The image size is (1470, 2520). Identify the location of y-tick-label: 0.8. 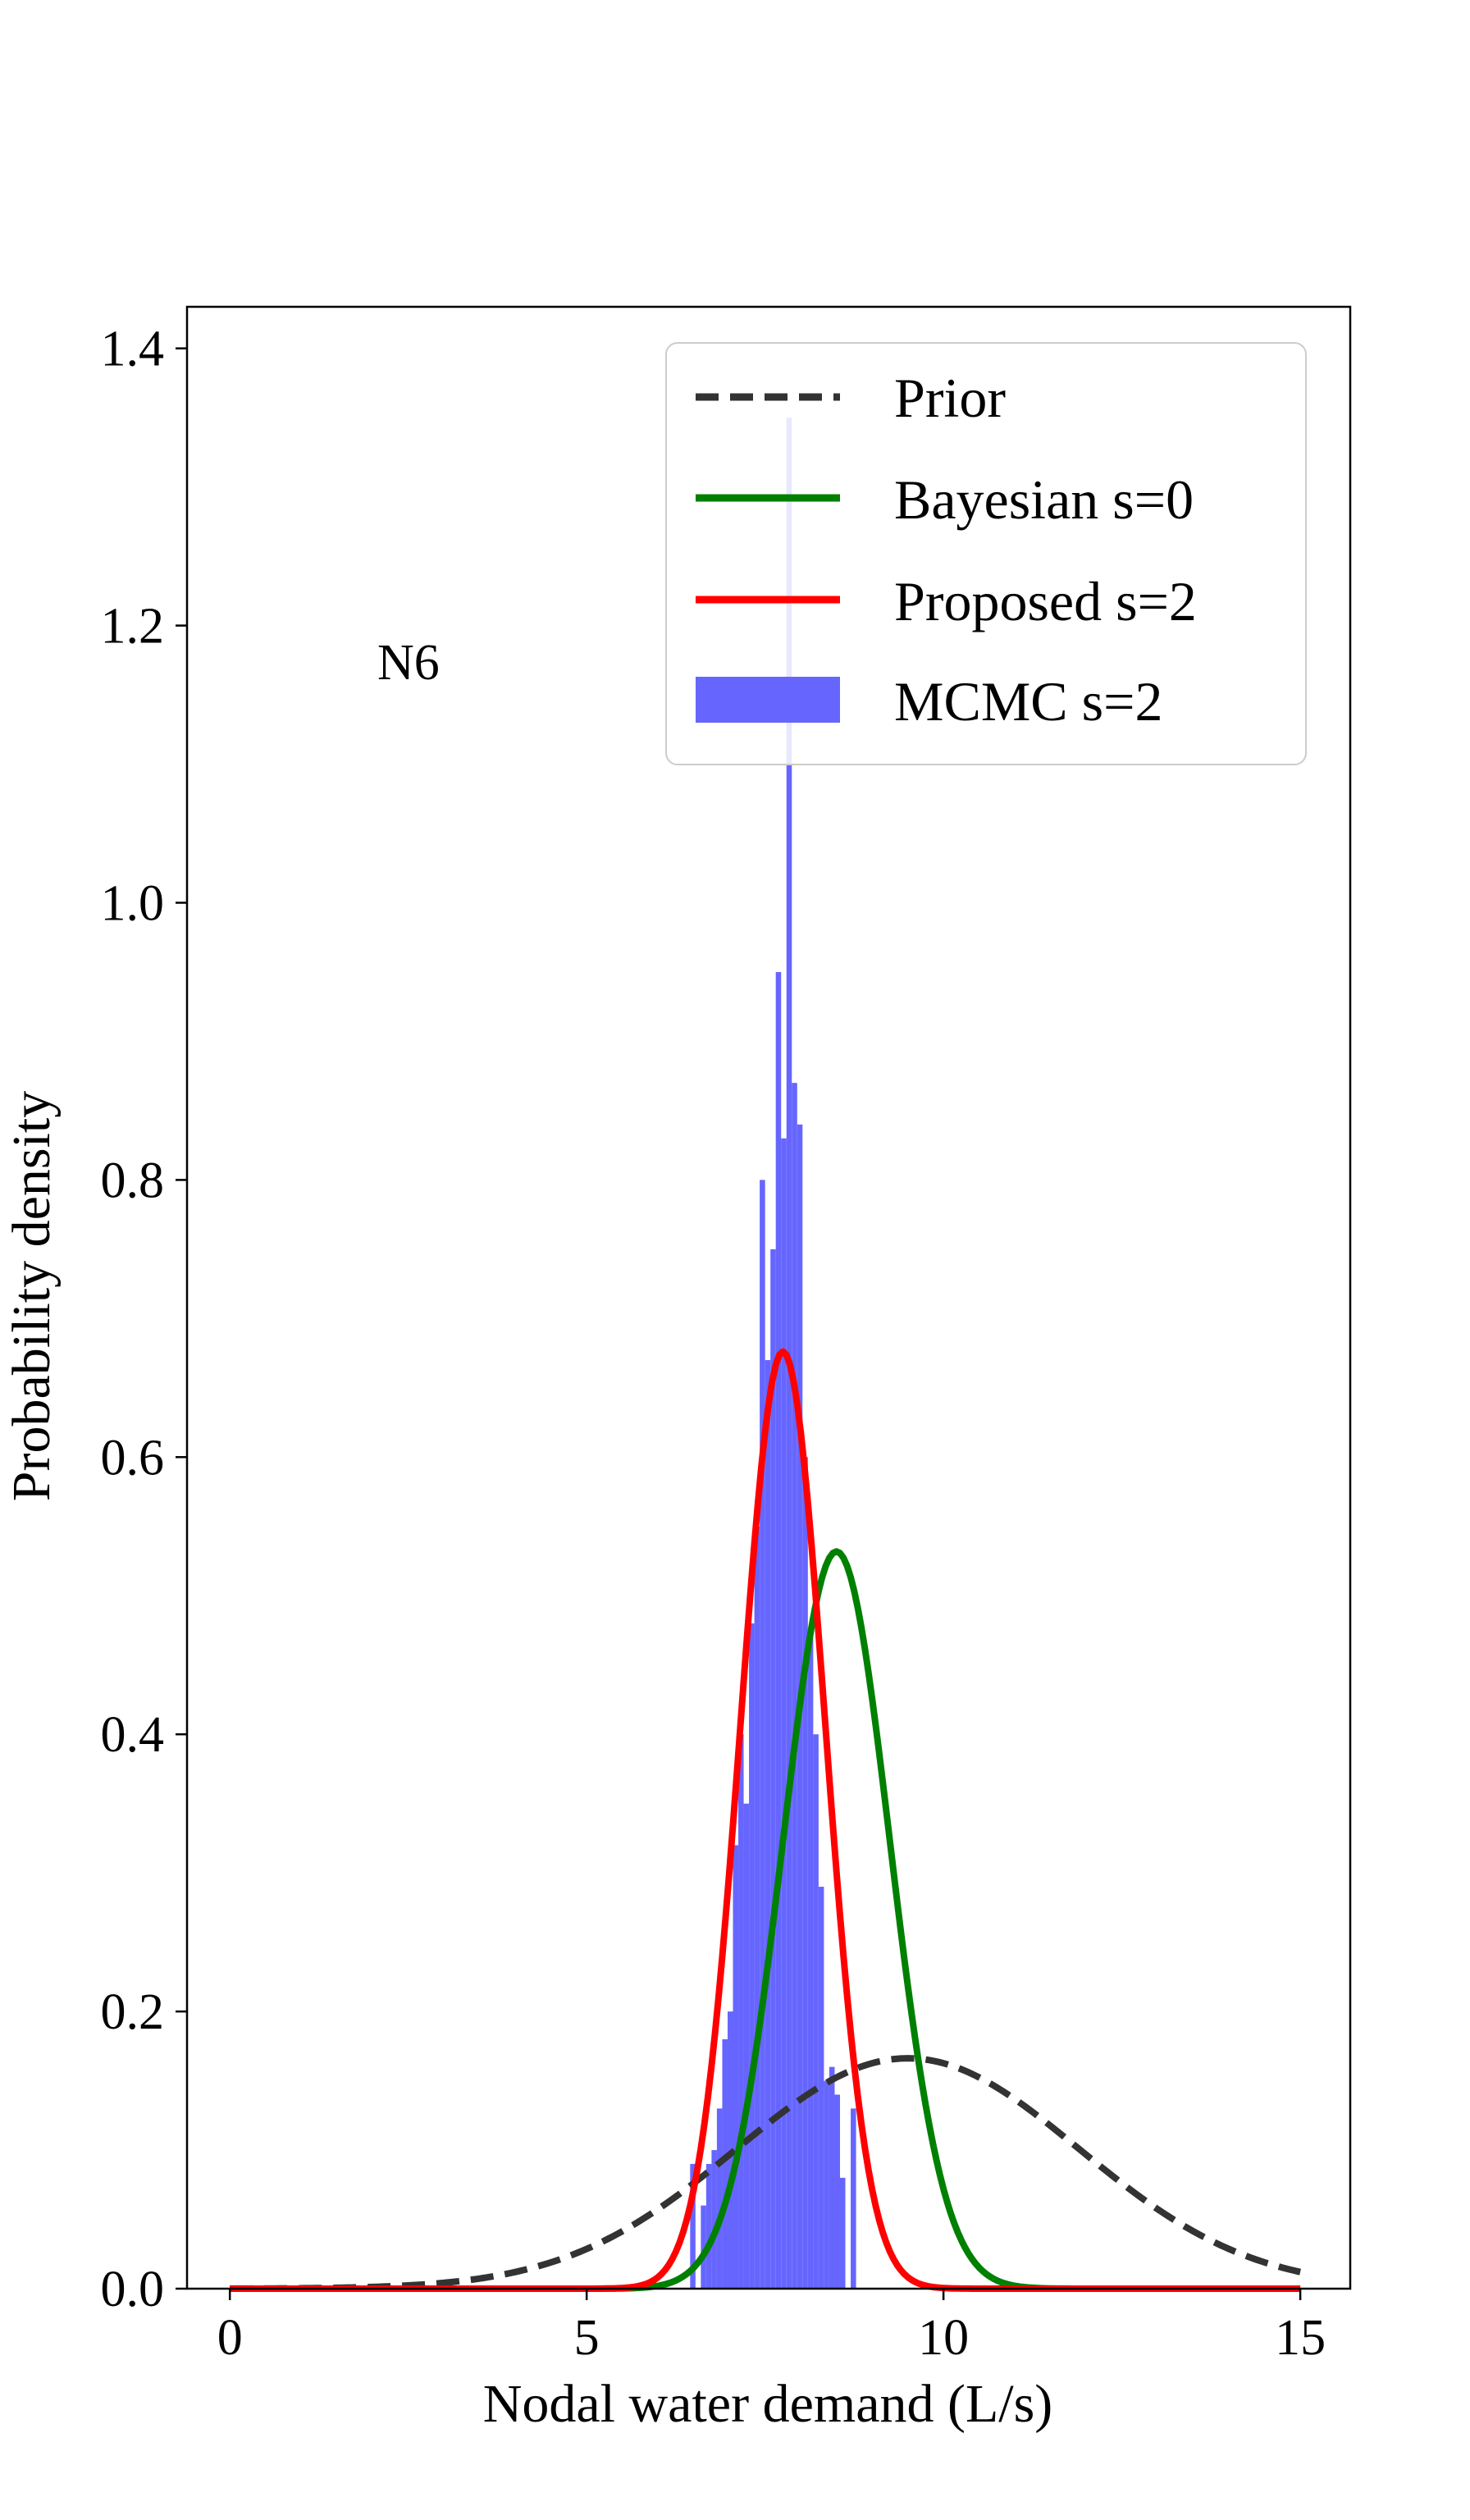
(133, 1180).